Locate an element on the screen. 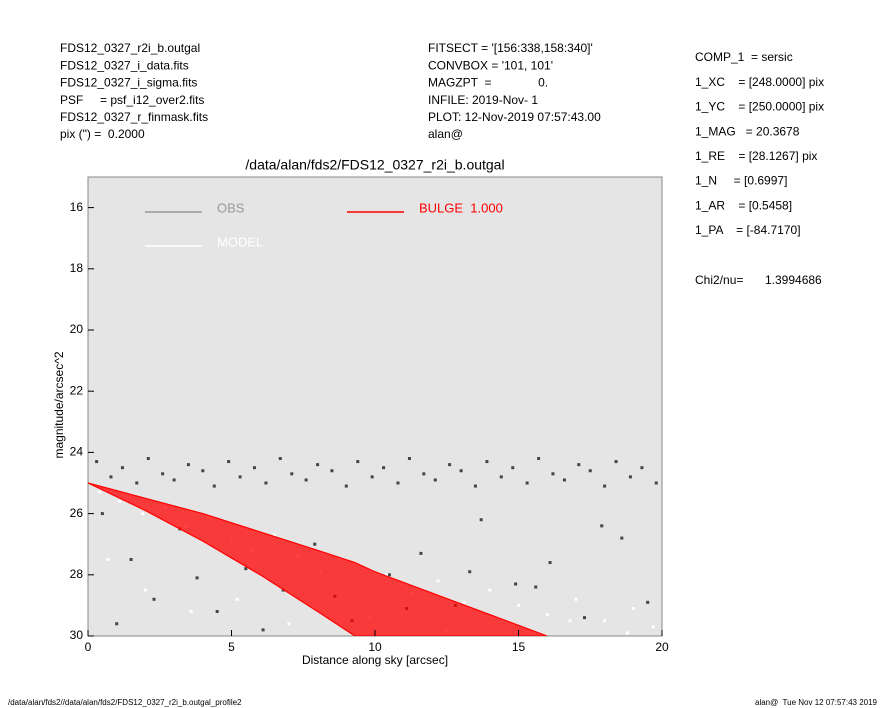  info-middle-line: alan@ is located at coordinates (445, 134).